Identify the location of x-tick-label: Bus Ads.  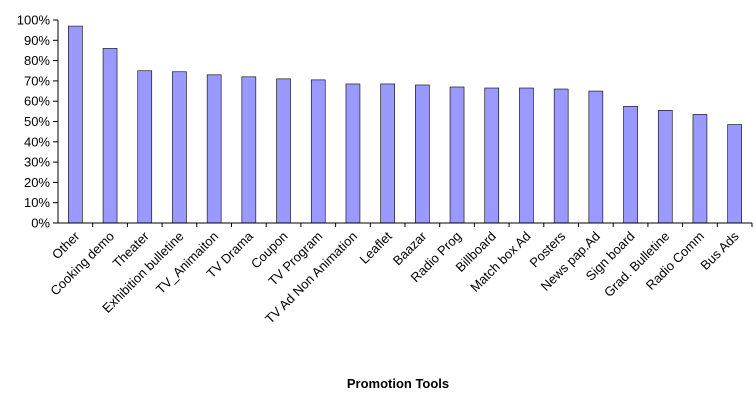
(719, 250).